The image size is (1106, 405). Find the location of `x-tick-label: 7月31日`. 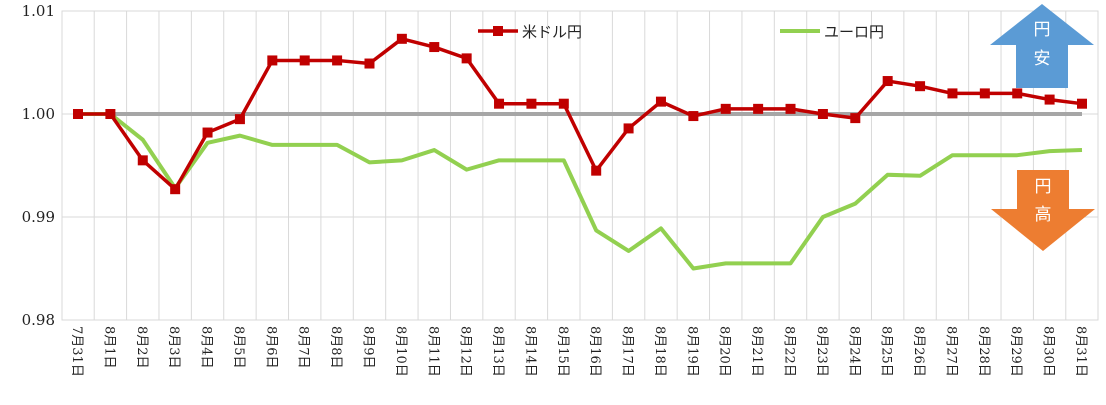

x-tick-label: 7月31日 is located at coordinates (76, 351).